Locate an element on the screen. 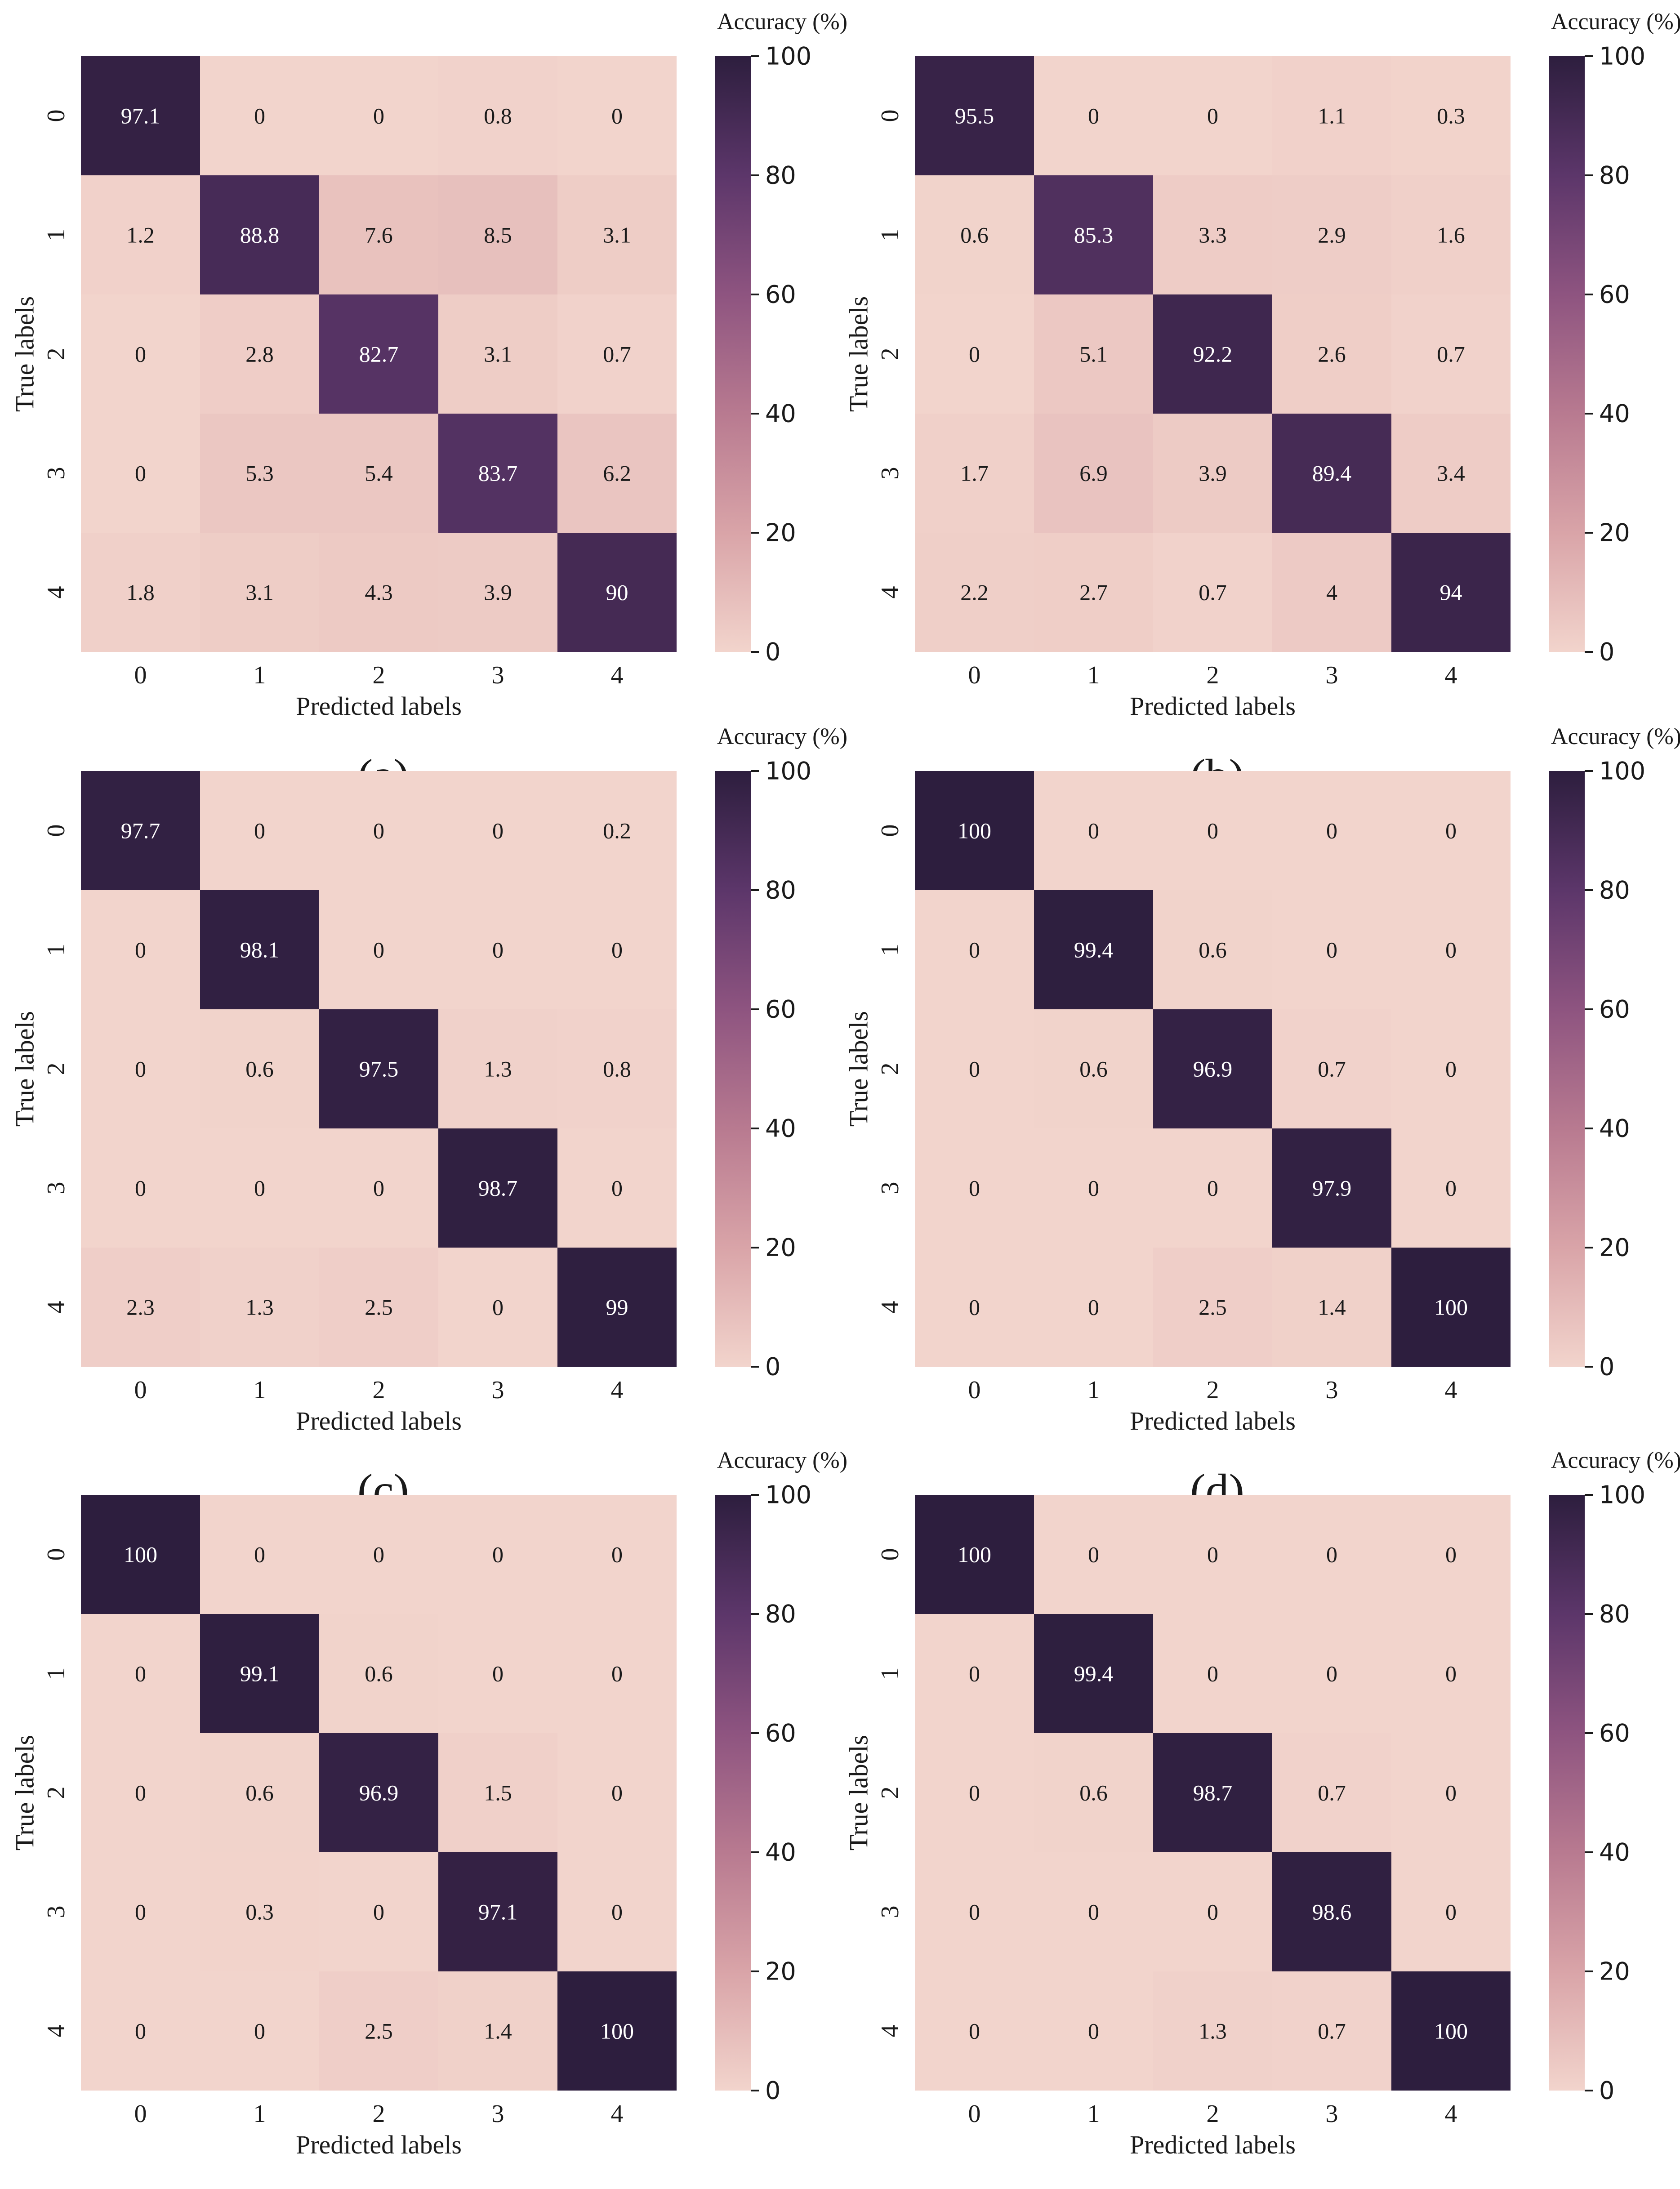  cell-value-label: 89.4 is located at coordinates (1332, 473).